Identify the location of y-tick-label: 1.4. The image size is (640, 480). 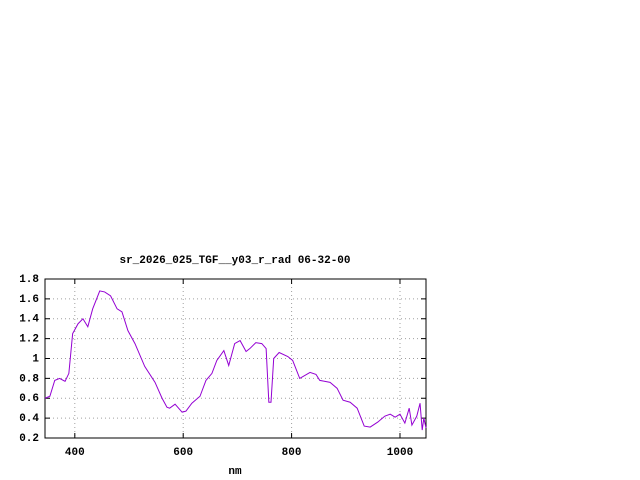
(29, 320).